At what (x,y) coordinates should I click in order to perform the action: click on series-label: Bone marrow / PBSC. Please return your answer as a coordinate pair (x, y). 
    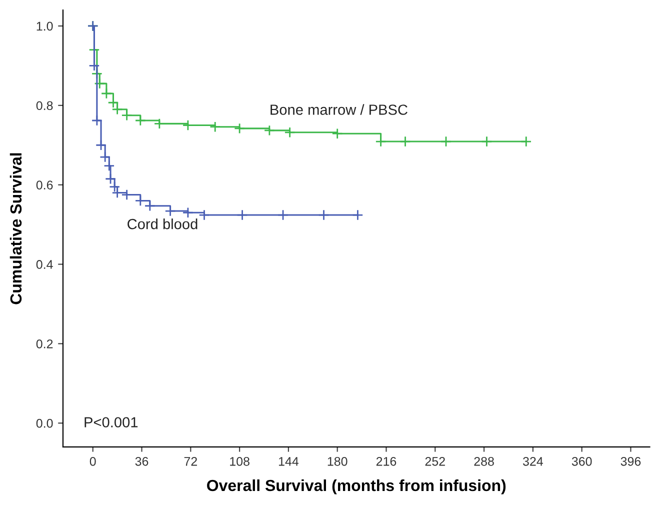
    Looking at the image, I should click on (339, 109).